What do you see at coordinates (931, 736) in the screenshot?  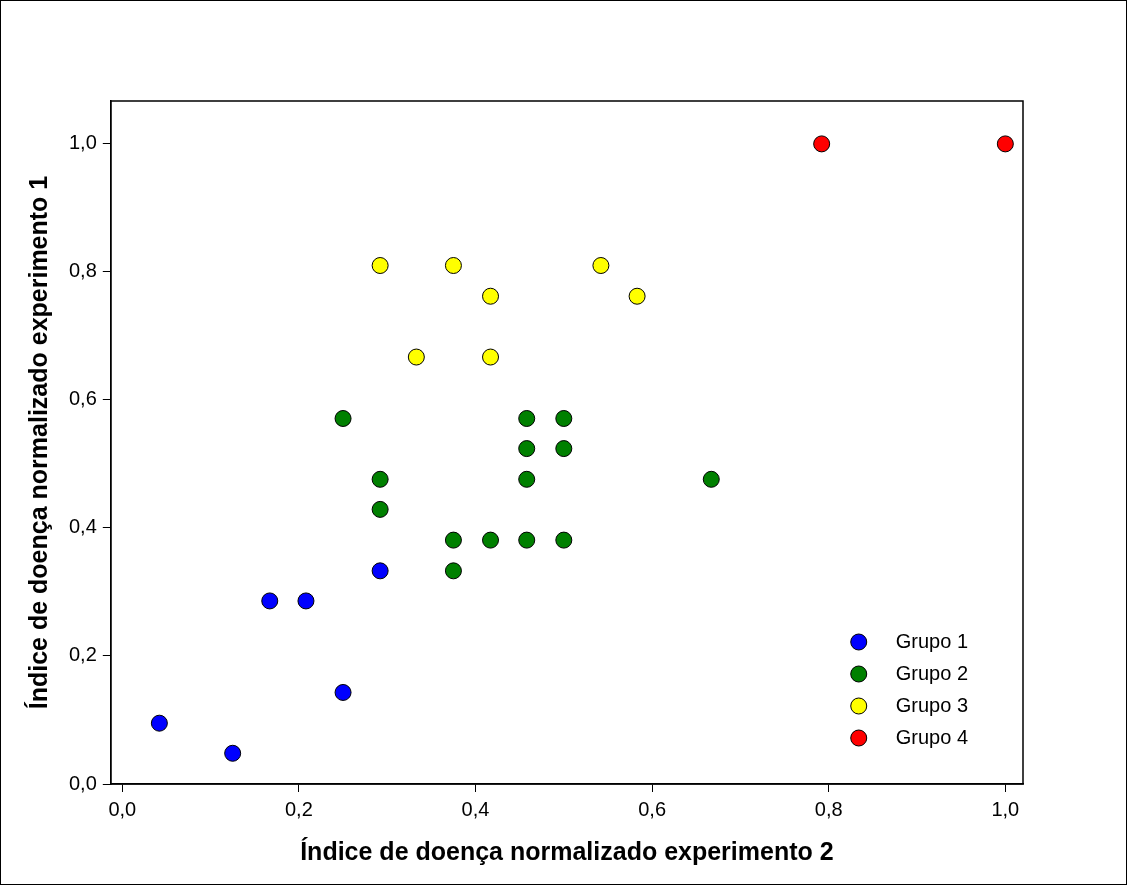 I see `legend-label: Grupo 4` at bounding box center [931, 736].